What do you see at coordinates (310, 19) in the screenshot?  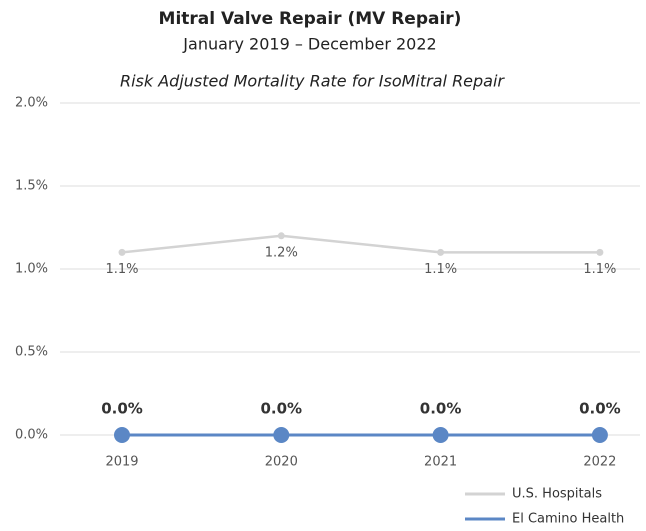 I see `chart-title: Mitral Valve Repair (MV Repair)` at bounding box center [310, 19].